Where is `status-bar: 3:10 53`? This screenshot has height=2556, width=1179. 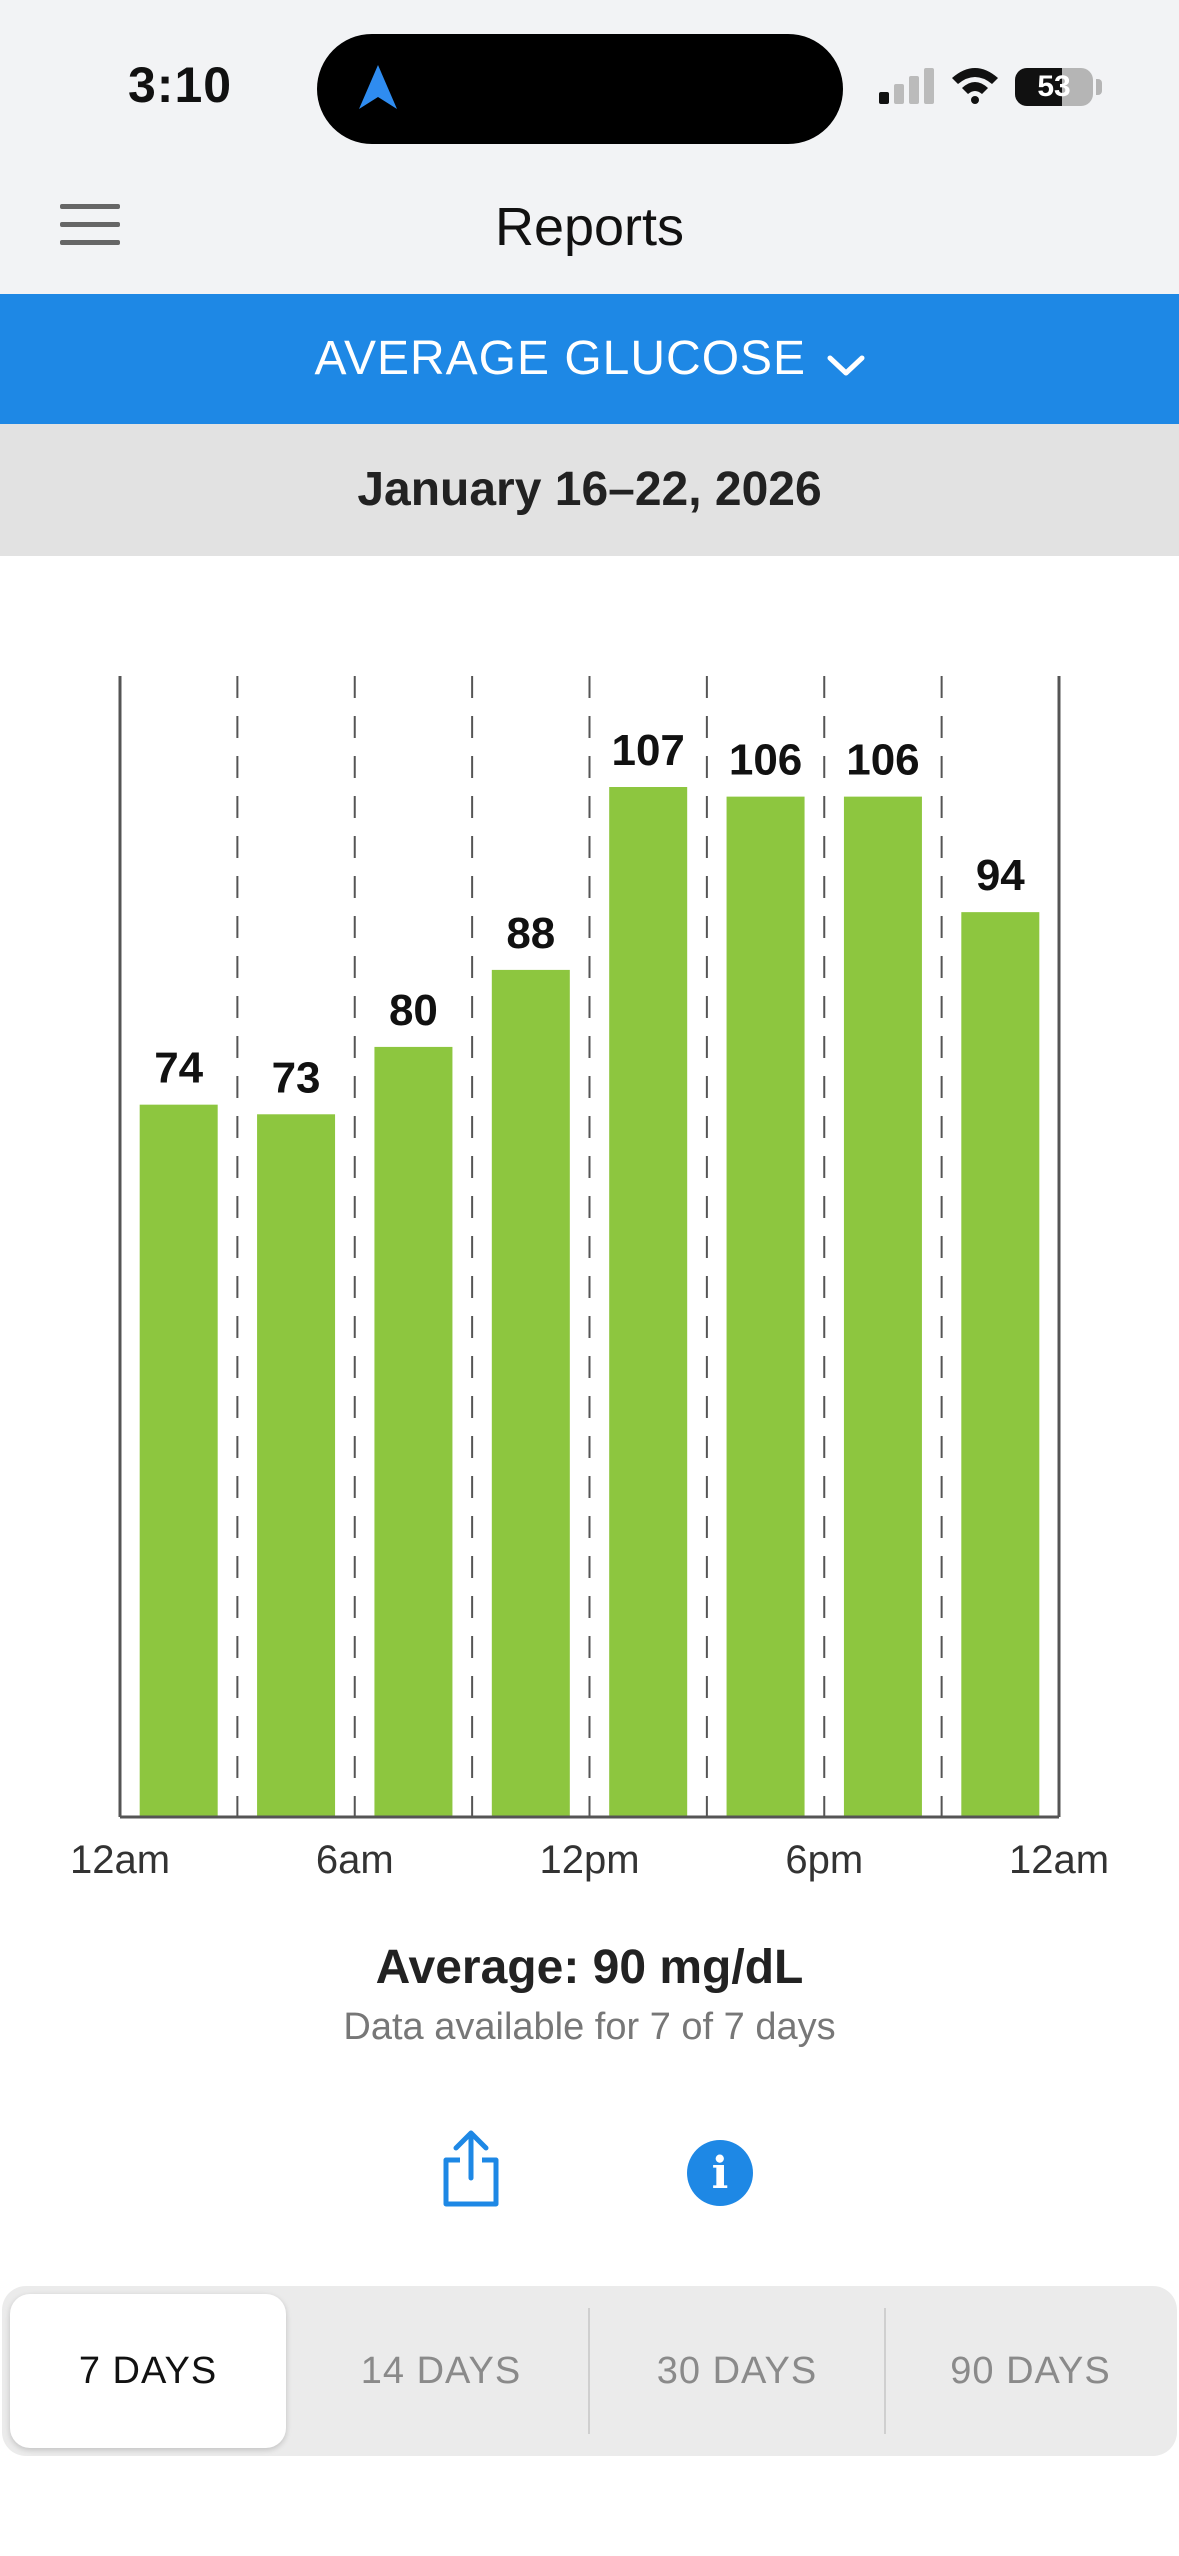
status-bar: 3:10 53 is located at coordinates (589, 85).